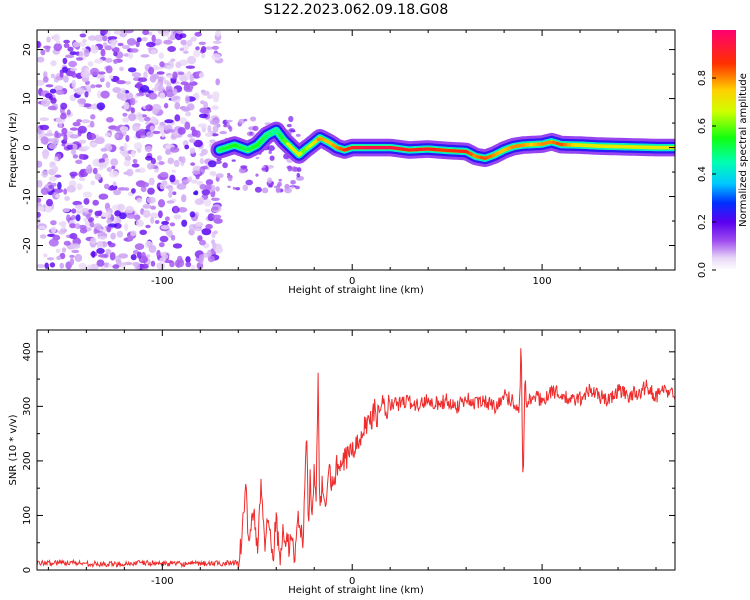 Image resolution: width=750 pixels, height=600 pixels. Describe the element at coordinates (27, 245) in the screenshot. I see `spectrogram-y-tick-label: -20` at that location.